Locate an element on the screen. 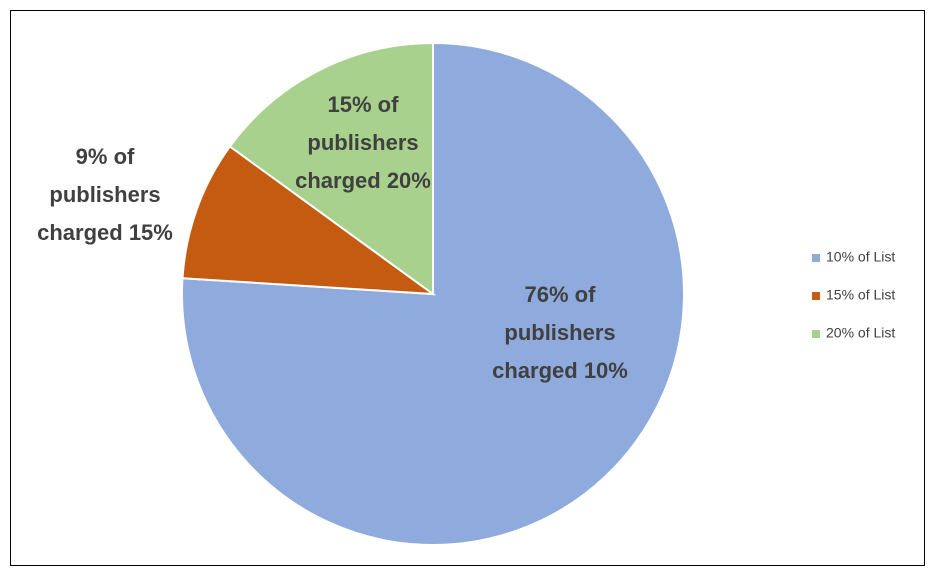 The image size is (934, 576). data-label: 76% of publishers charged 10% is located at coordinates (560, 332).